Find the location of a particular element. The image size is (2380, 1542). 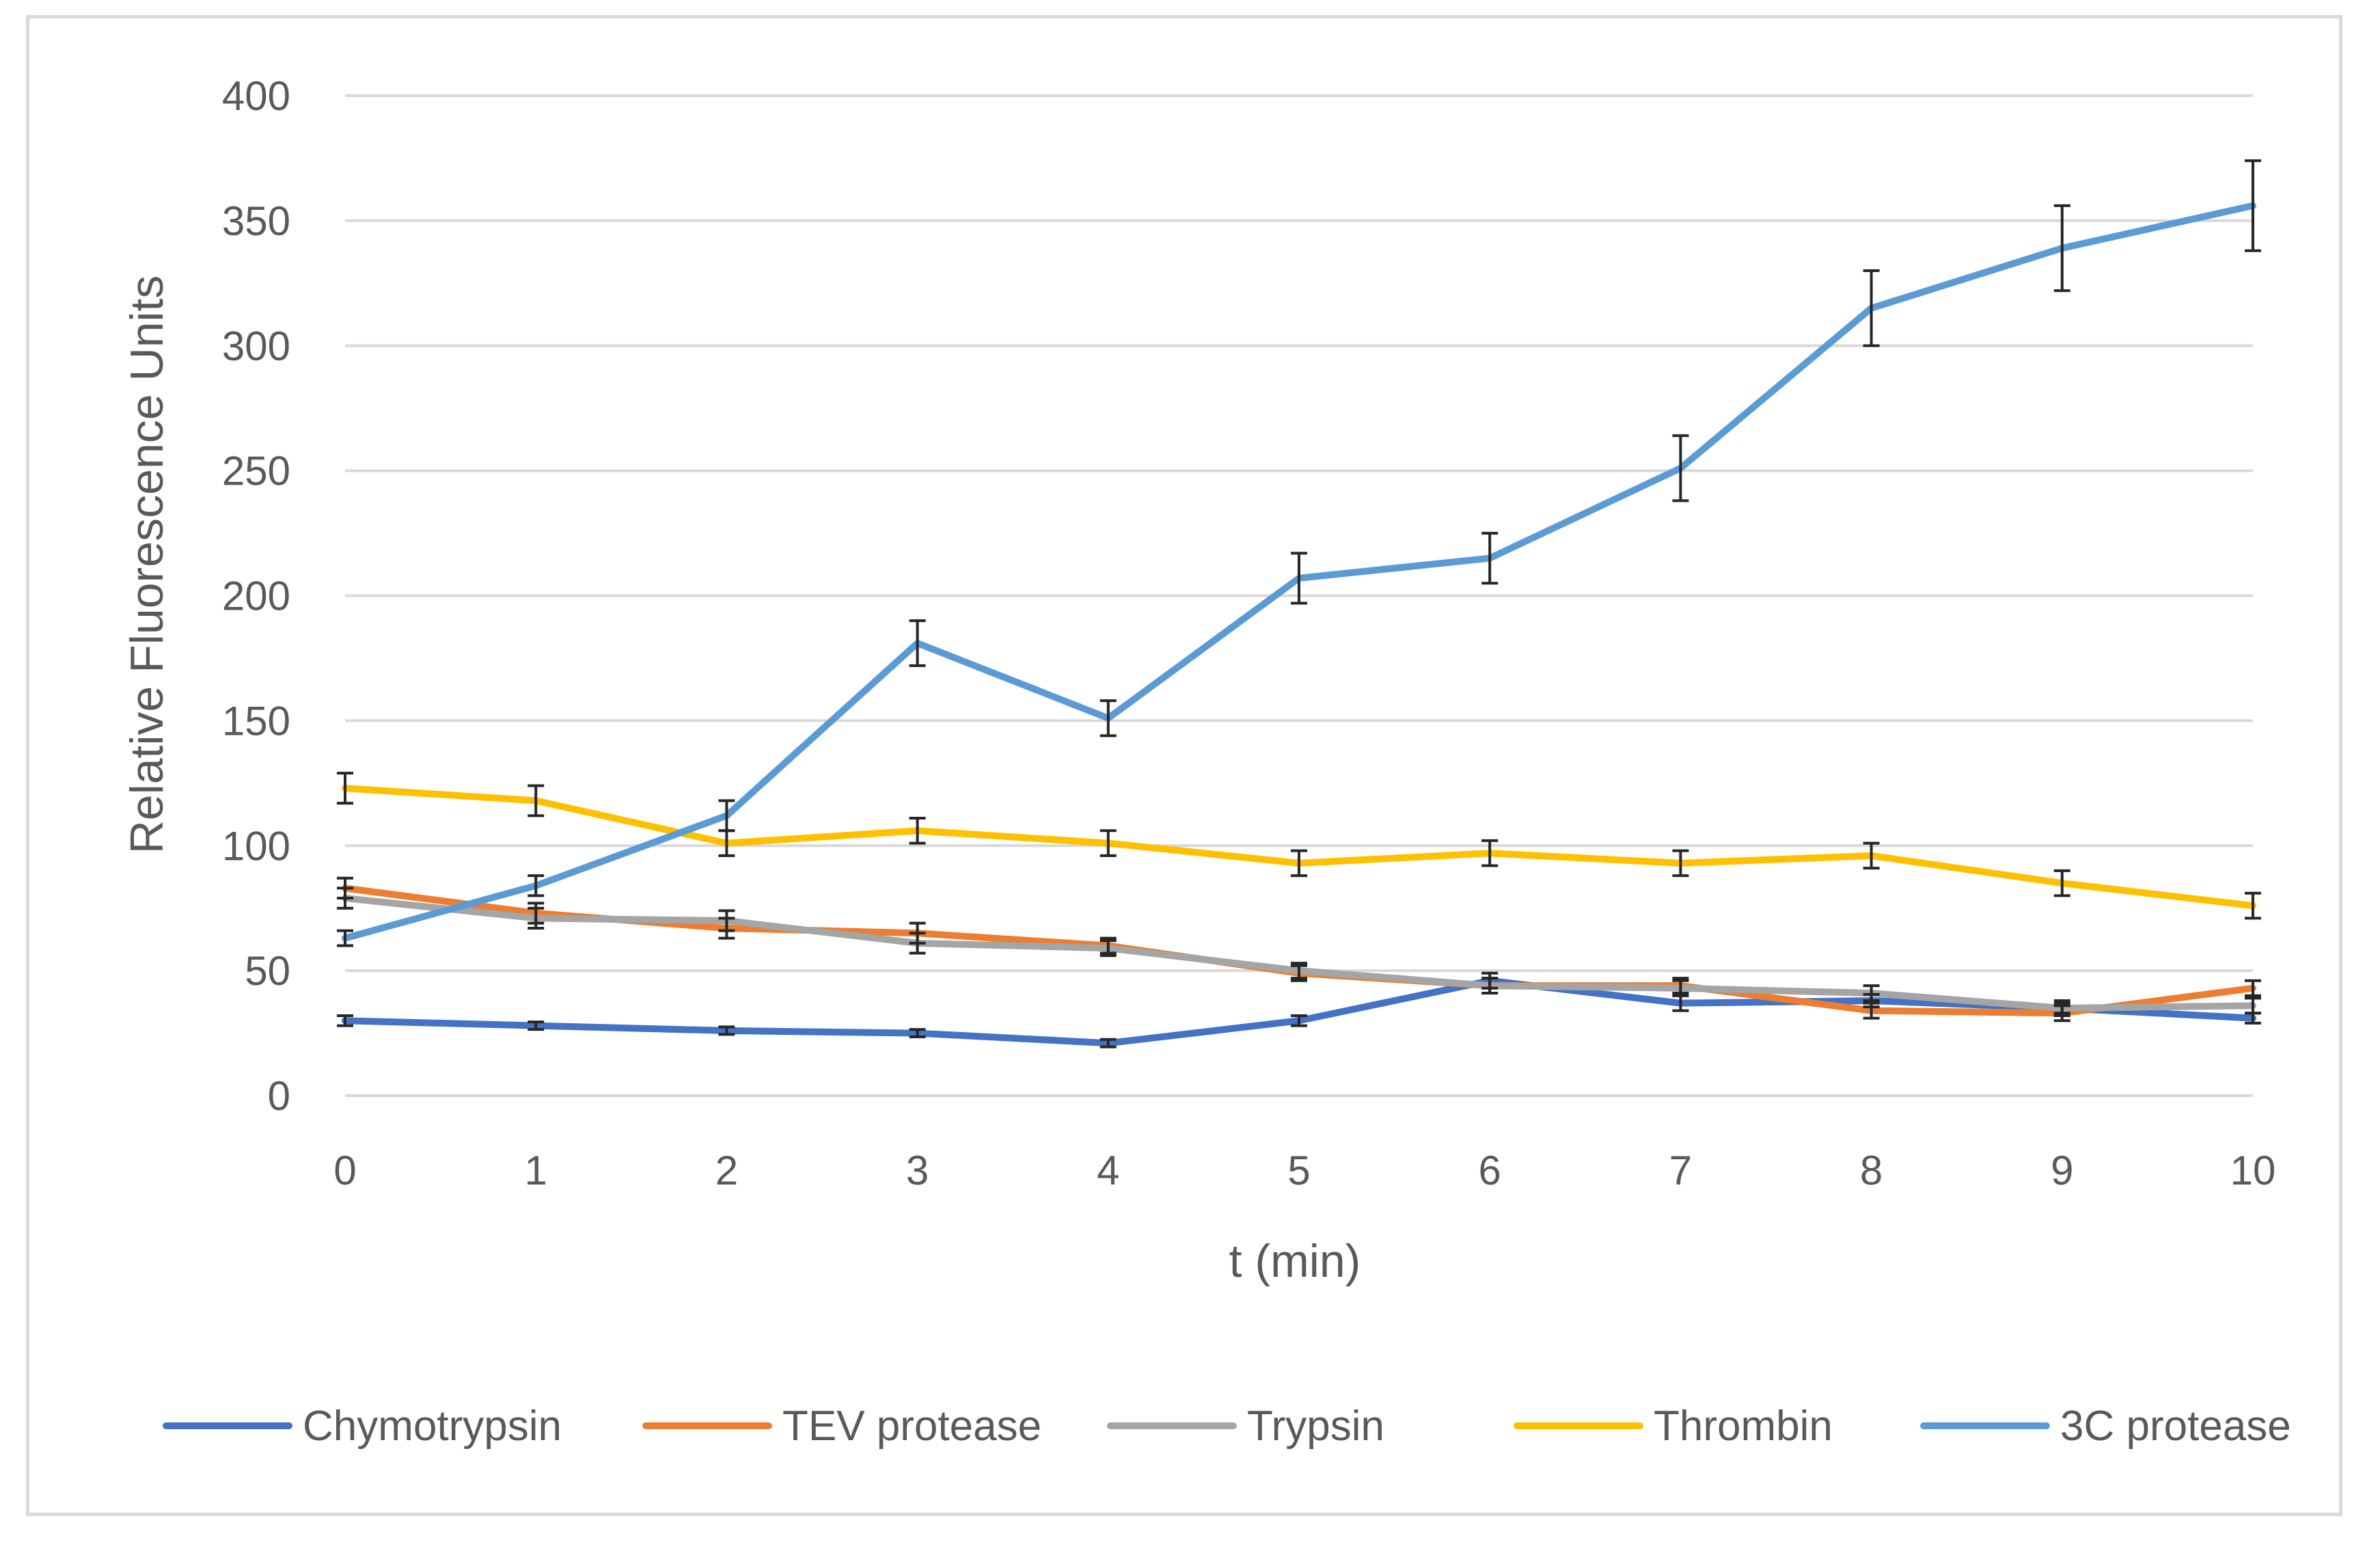

y-tick-label: 350 is located at coordinates (256, 221).